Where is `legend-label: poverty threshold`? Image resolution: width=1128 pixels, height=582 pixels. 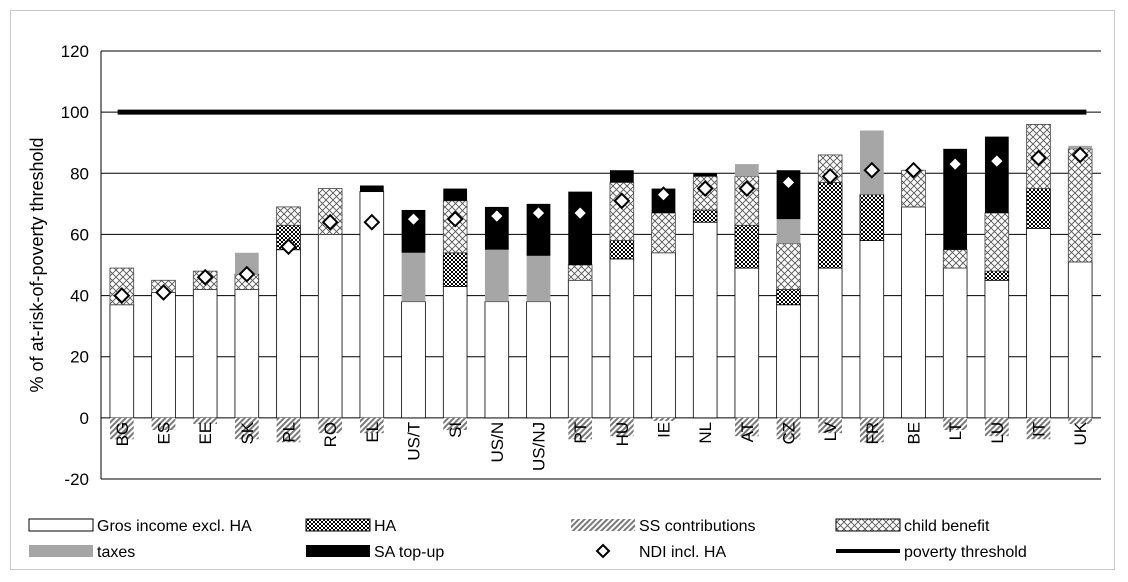 legend-label: poverty threshold is located at coordinates (965, 552).